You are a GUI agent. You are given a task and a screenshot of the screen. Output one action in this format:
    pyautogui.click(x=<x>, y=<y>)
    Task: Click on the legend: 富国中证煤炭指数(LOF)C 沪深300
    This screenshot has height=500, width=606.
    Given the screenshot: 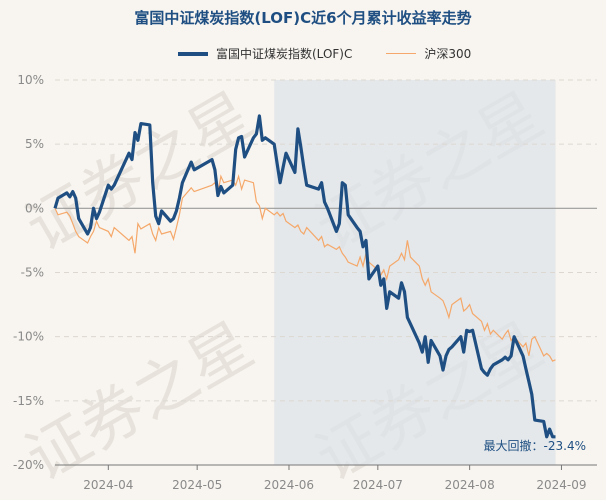 What is the action you would take?
    pyautogui.click(x=341, y=53)
    